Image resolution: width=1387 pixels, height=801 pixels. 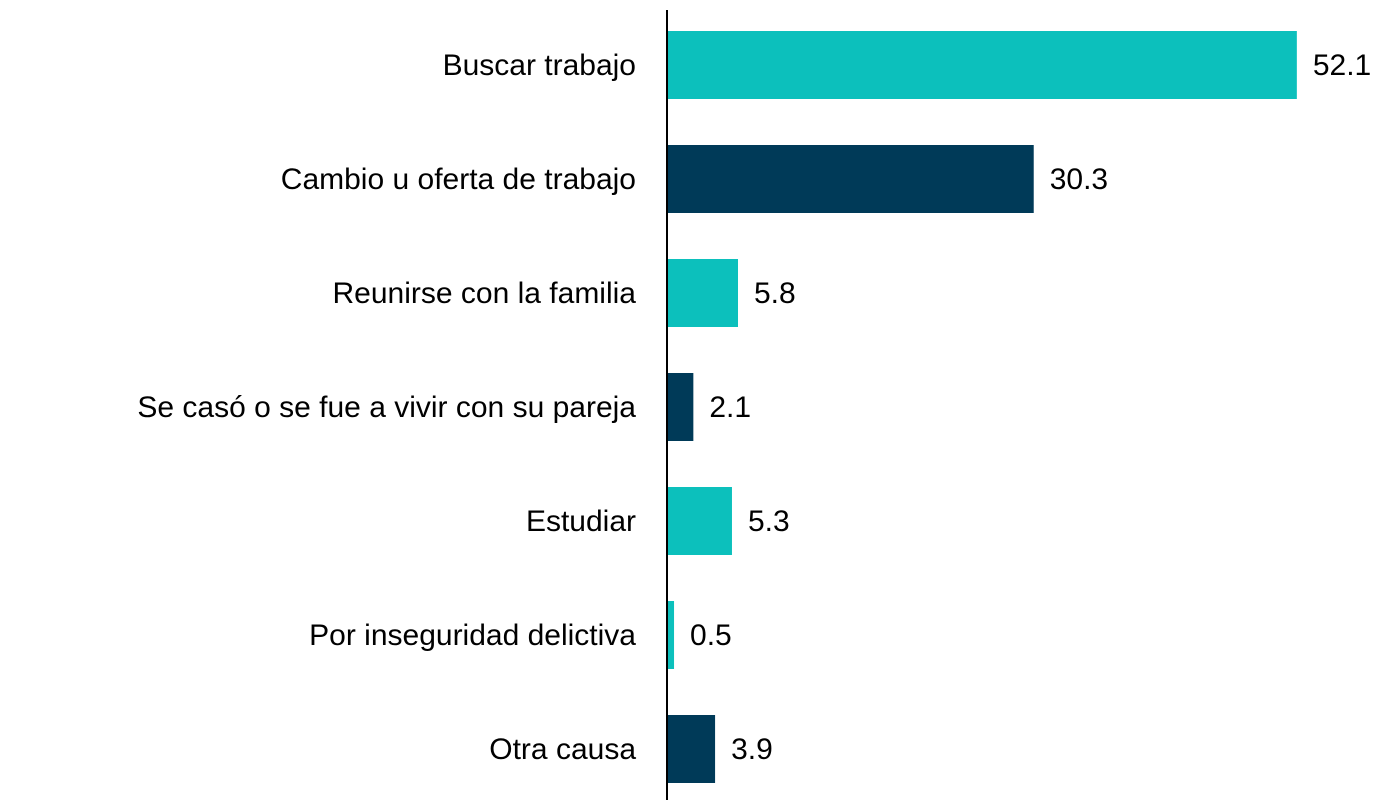 I want to click on value-label: 30.3, so click(x=1079, y=179).